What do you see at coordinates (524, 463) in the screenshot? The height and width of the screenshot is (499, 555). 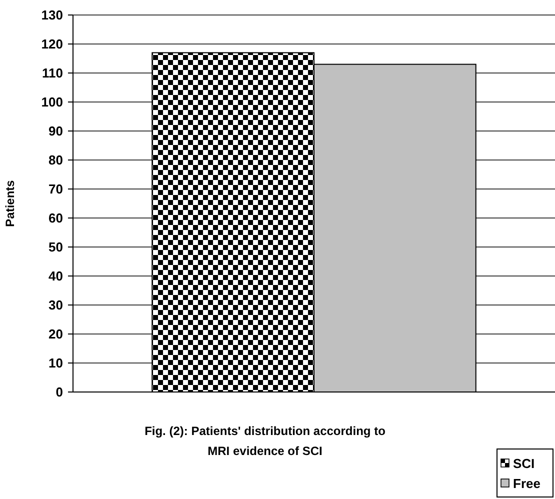 I see `text: SCI` at bounding box center [524, 463].